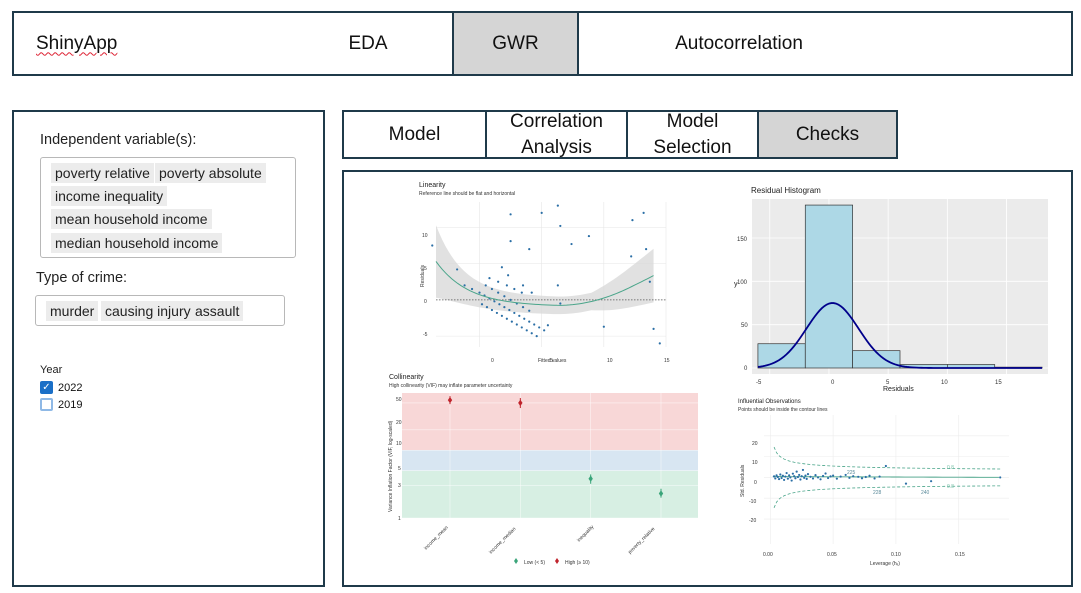 The image size is (1081, 593). Describe the element at coordinates (77, 43) in the screenshot. I see `app-brand: ShinyApp` at that location.